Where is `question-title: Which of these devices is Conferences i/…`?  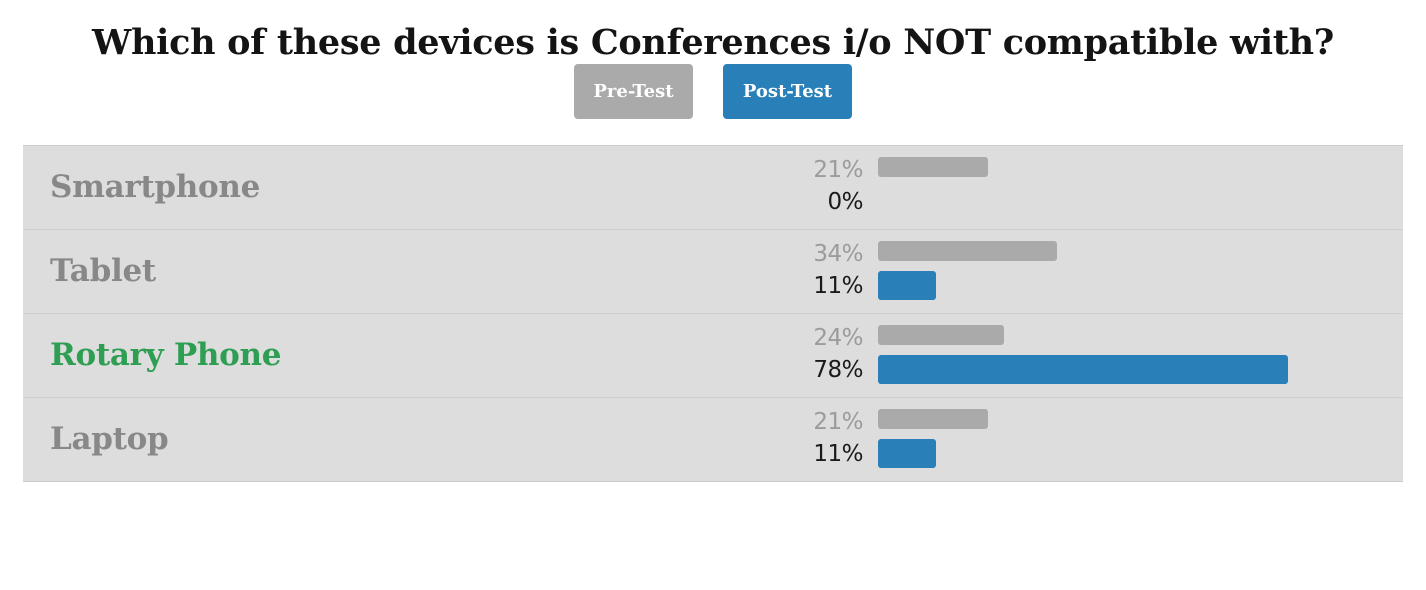
question-title: Which of these devices is Conferences i/… is located at coordinates (713, 42).